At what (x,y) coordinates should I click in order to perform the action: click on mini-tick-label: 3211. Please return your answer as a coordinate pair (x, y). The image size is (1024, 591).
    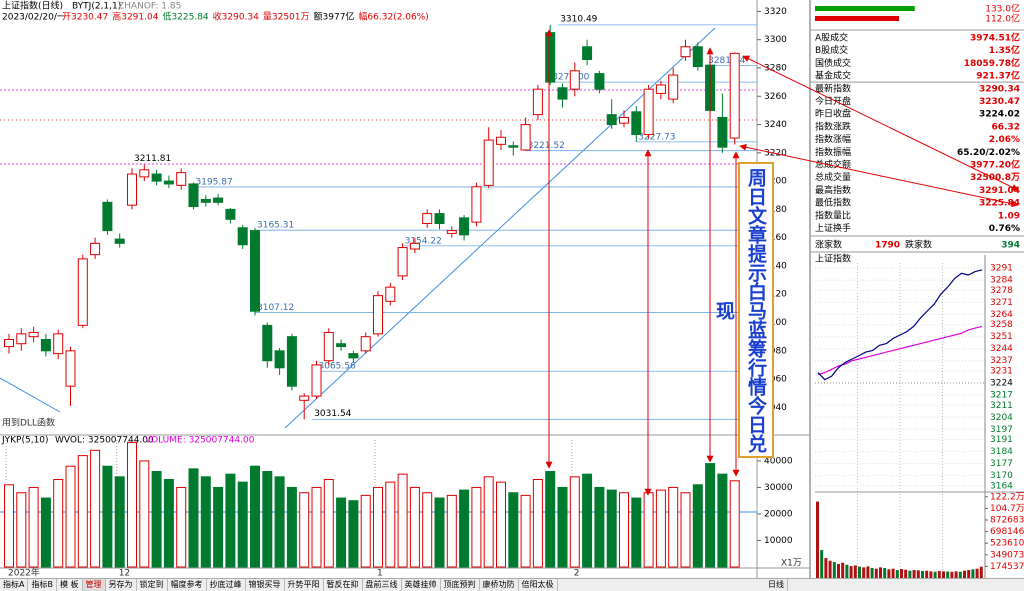
    Looking at the image, I should click on (1001, 406).